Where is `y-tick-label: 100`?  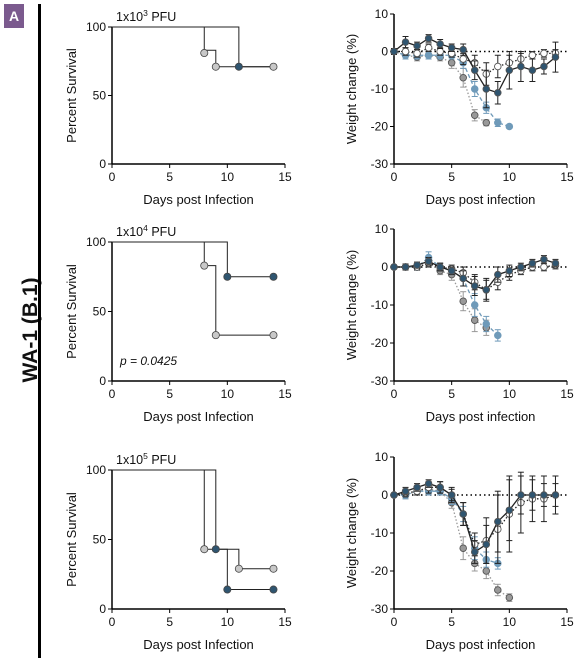 y-tick-label: 100 is located at coordinates (96, 27).